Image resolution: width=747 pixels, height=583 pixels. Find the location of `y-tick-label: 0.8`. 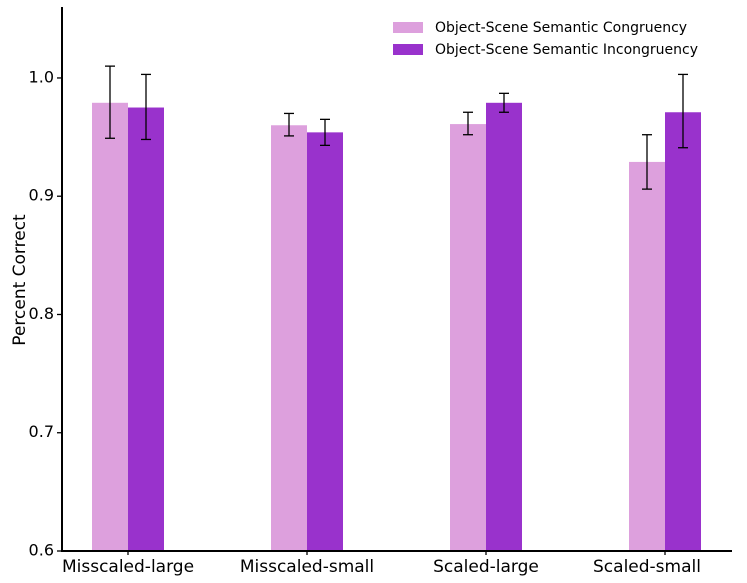

y-tick-label: 0.8 is located at coordinates (41, 313).